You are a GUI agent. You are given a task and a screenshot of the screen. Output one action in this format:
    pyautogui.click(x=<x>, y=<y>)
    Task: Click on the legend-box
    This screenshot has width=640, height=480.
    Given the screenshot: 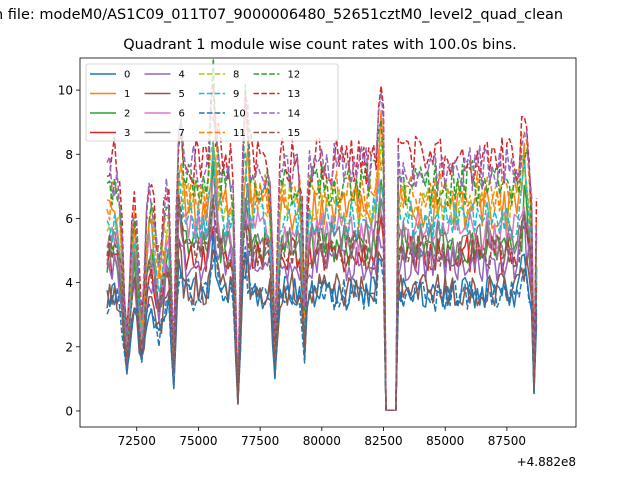 What is the action you would take?
    pyautogui.click(x=212, y=102)
    